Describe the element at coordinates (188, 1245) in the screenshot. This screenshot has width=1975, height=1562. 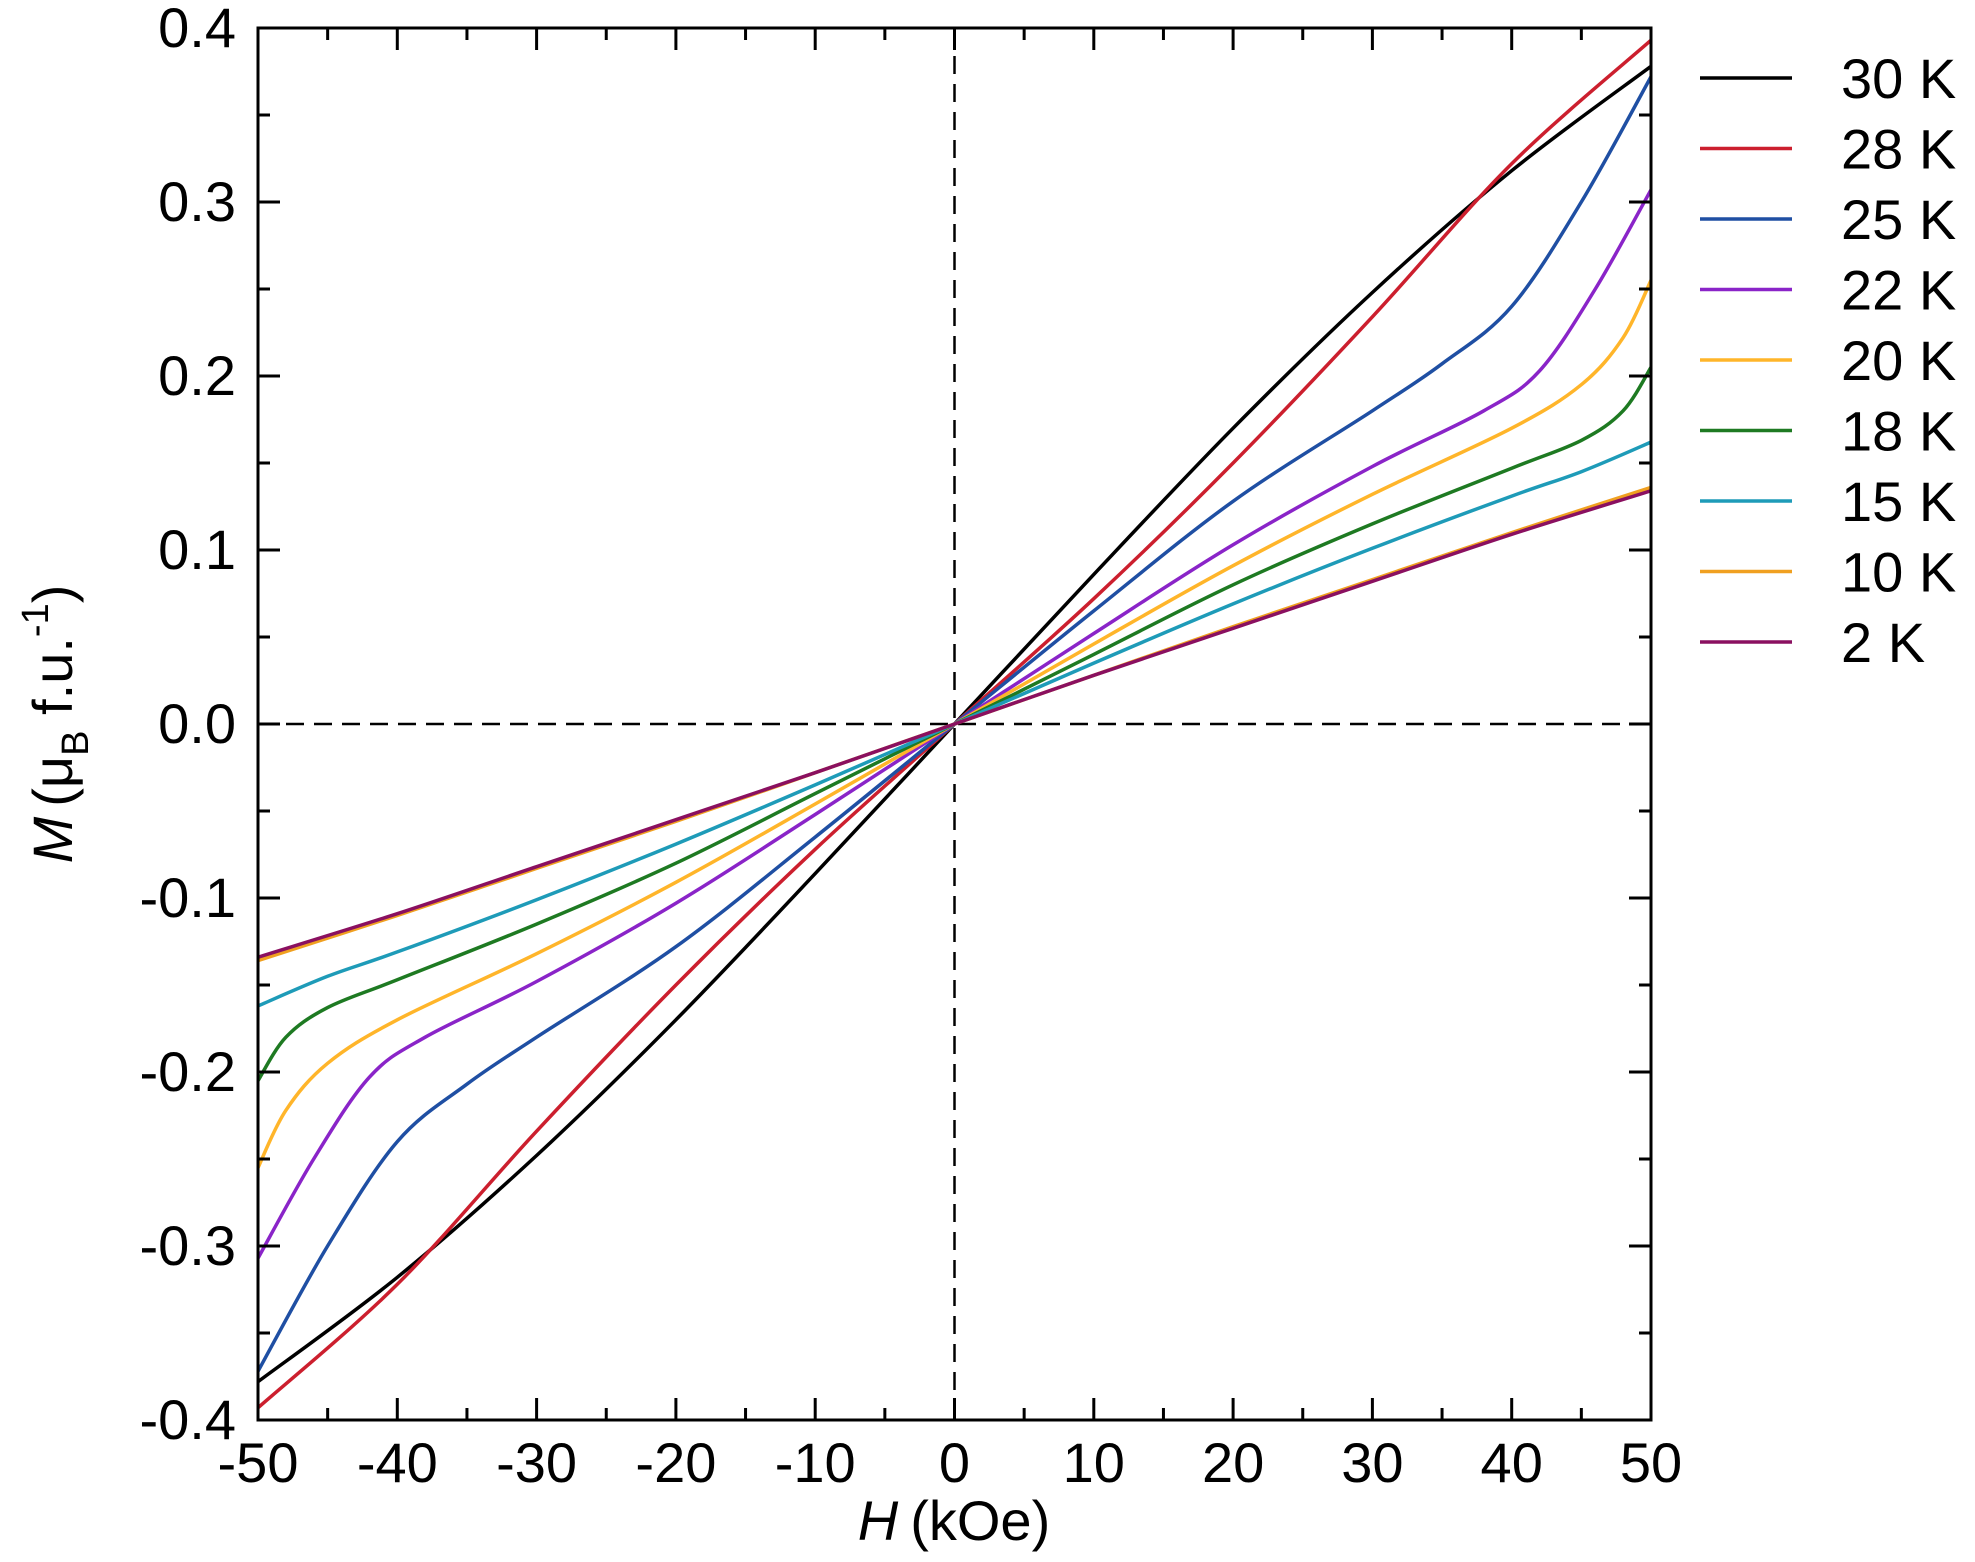
I see `y-tick-label: -0.3` at that location.